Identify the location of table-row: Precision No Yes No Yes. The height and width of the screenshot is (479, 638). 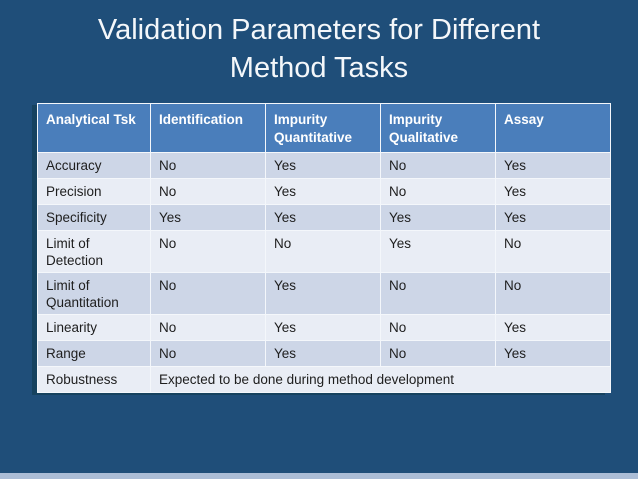
(324, 191).